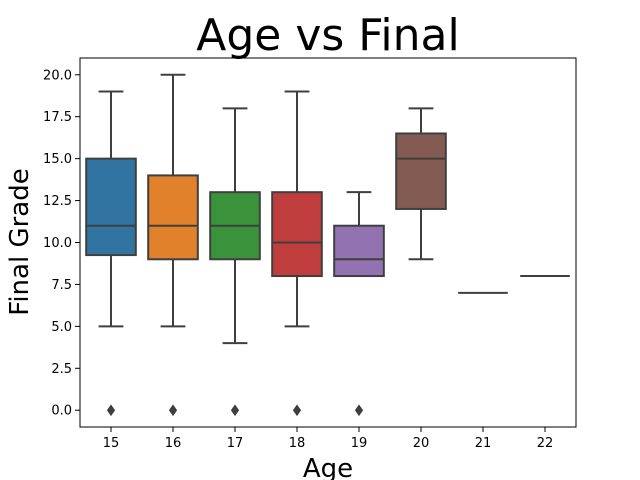 Image resolution: width=640 pixels, height=480 pixels. Describe the element at coordinates (57, 243) in the screenshot. I see `y-tick-label: 10.0` at that location.